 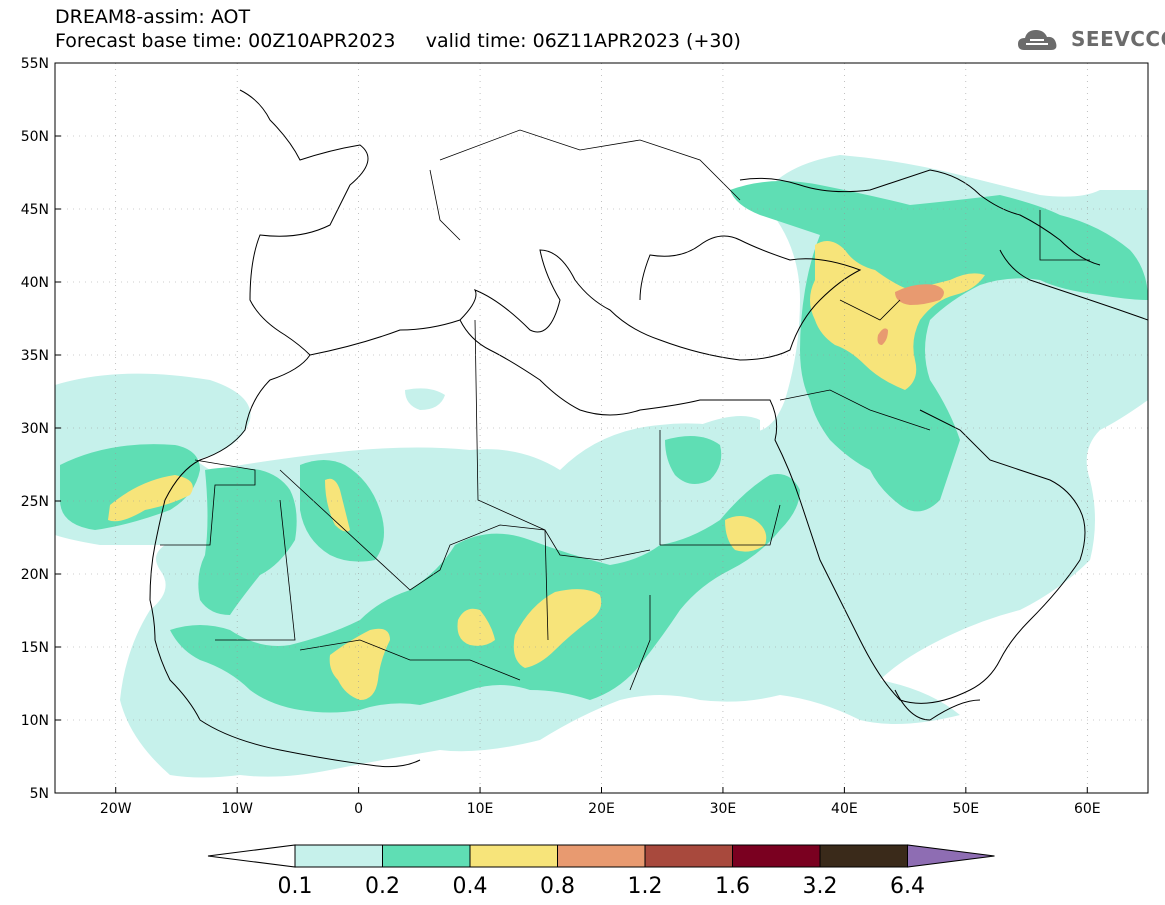 I want to click on logo-text: SEEVCCC, so click(x=1118, y=39).